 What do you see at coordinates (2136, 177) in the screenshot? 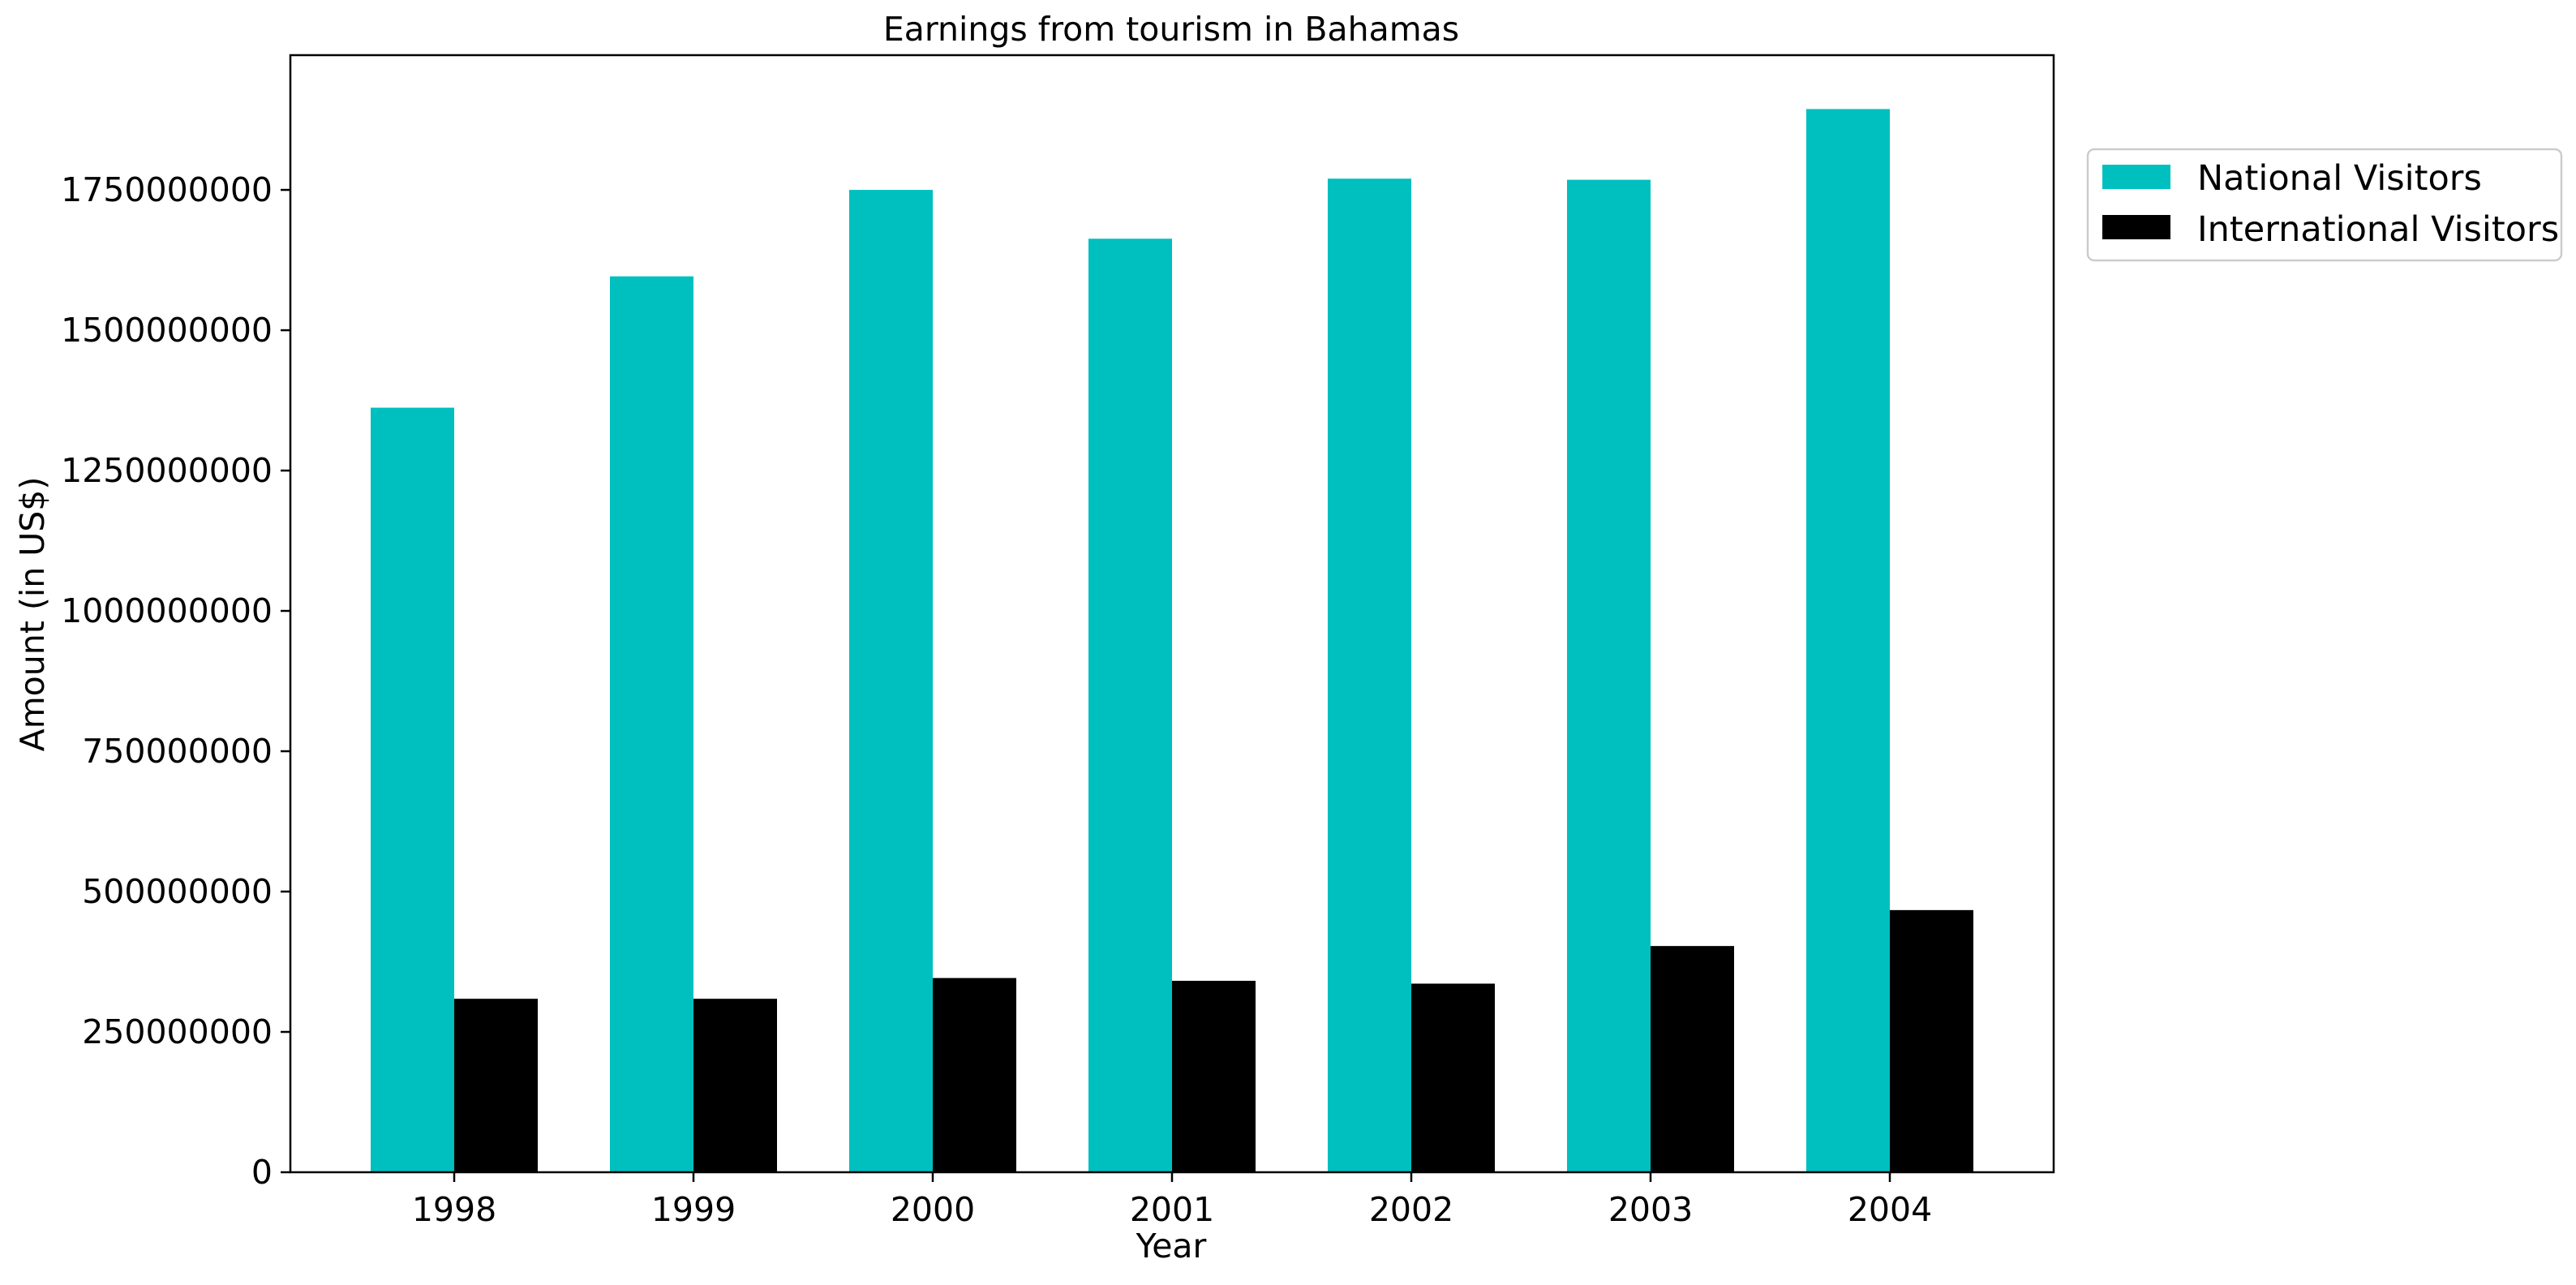
I see `legend-swatch-national-visitors` at bounding box center [2136, 177].